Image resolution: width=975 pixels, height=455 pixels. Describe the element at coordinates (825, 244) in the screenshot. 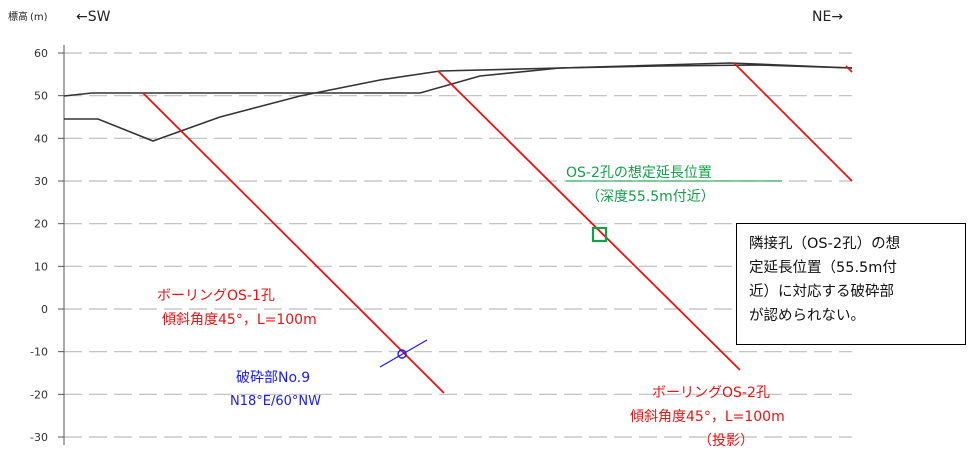

I see `note-line: 隣接孔（OS-2孔）の想` at that location.